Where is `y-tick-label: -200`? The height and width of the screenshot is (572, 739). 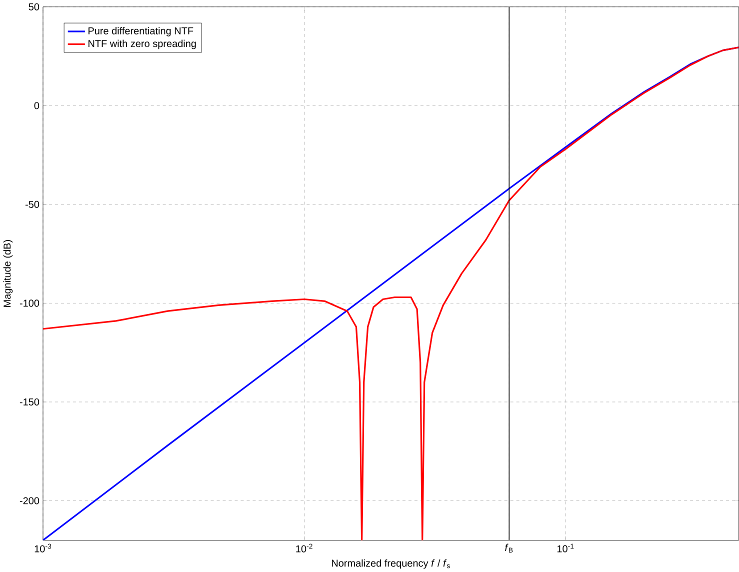 y-tick-label: -200 is located at coordinates (30, 500).